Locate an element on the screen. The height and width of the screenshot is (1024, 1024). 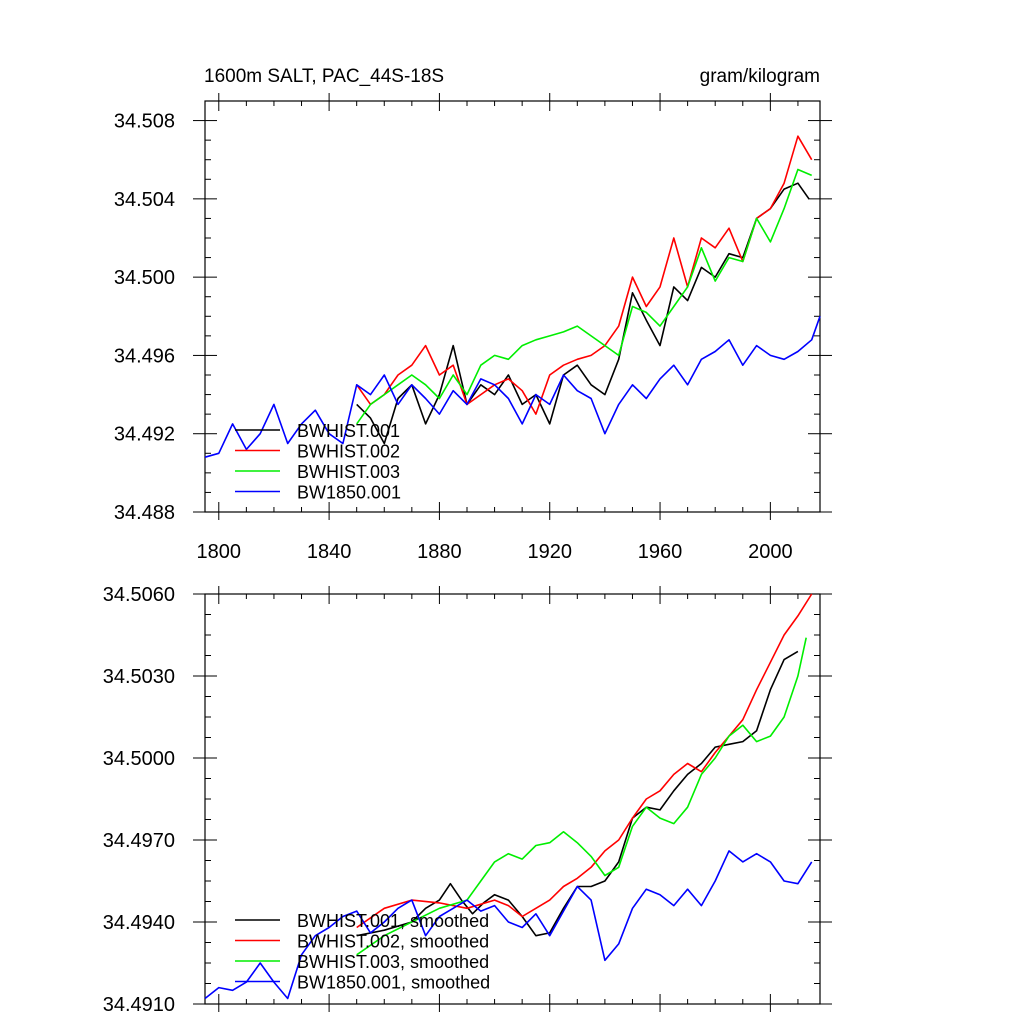
legend-label: BWHIST.002, smoothed is located at coordinates (393, 942).